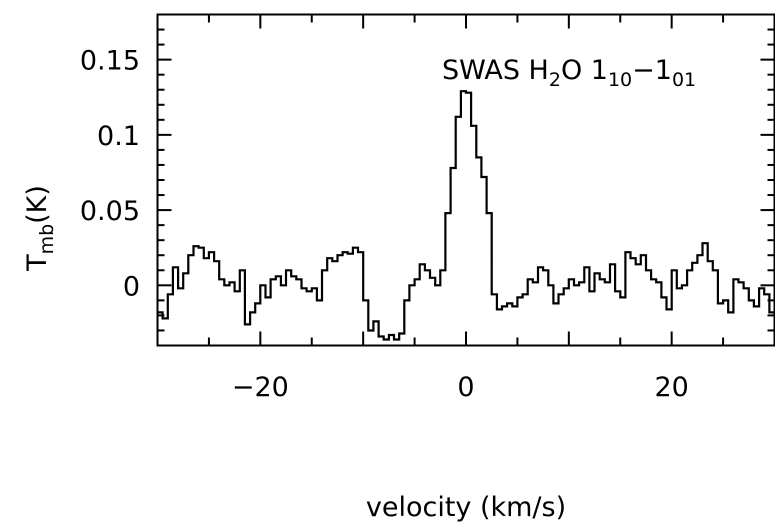  What do you see at coordinates (260, 387) in the screenshot?
I see `x-tick-label: −20` at bounding box center [260, 387].